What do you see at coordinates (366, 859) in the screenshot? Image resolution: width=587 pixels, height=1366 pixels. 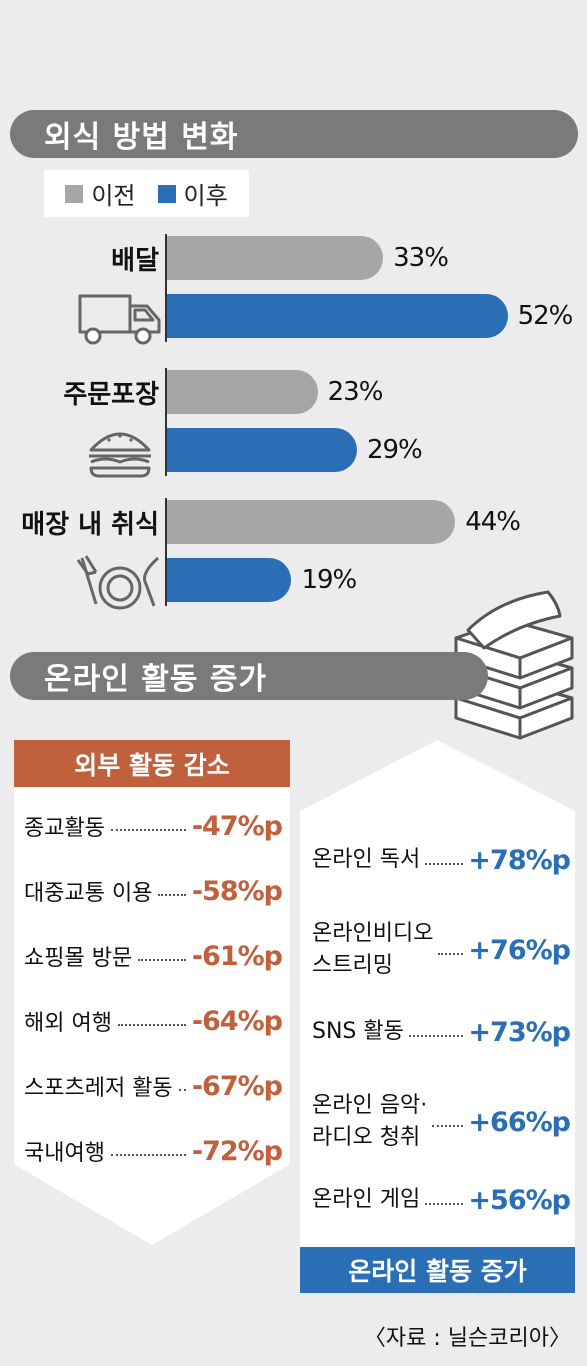 I see `activity-label: 온라인 독서` at bounding box center [366, 859].